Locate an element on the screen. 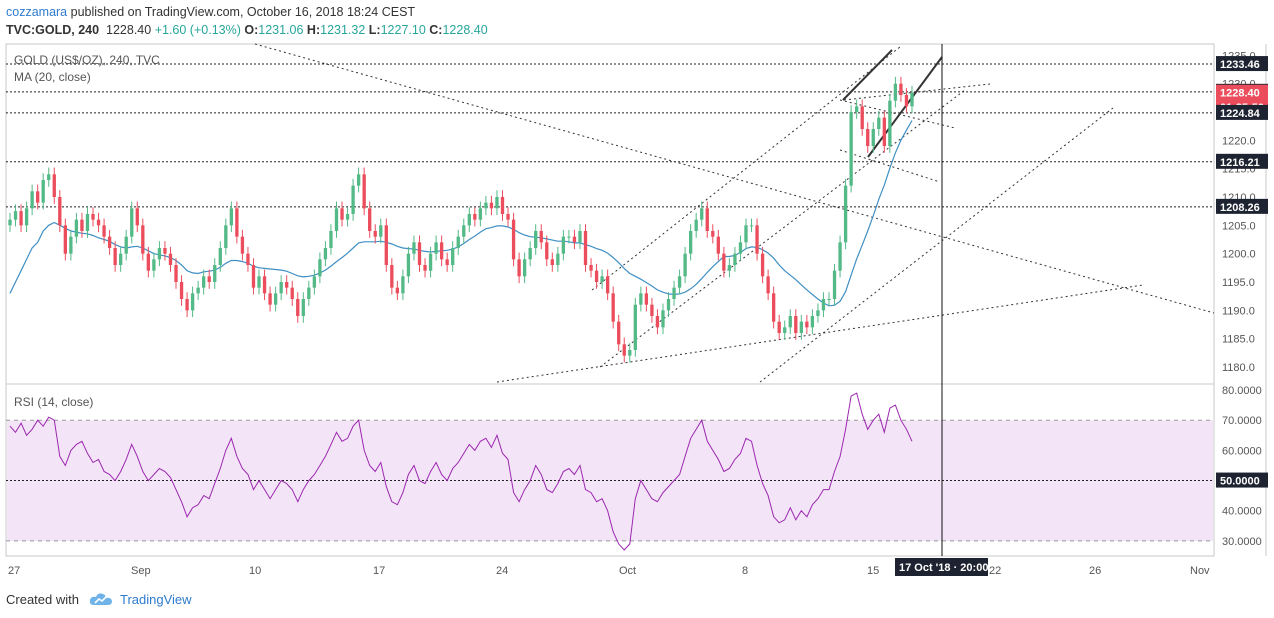 This screenshot has width=1274, height=618. price-label-text: 1216.21 is located at coordinates (1240, 163).